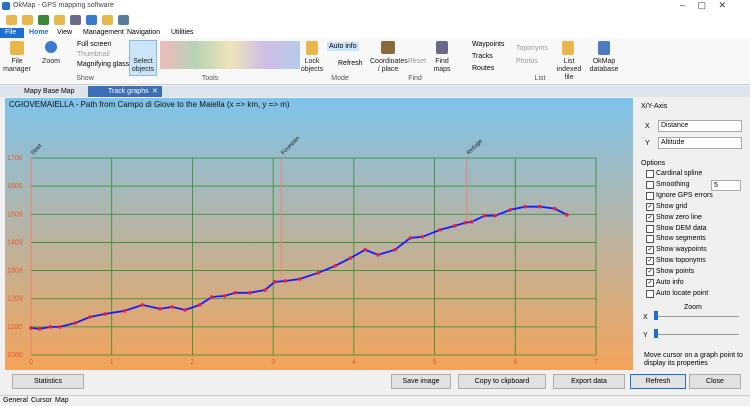 This screenshot has height=406, width=750. What do you see at coordinates (679, 173) in the screenshot?
I see `option-label: Cardinal spline` at bounding box center [679, 173].